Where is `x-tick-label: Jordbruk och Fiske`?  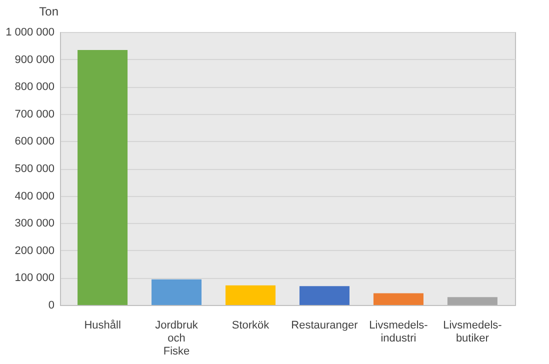
x-tick-label: Jordbruk och Fiske is located at coordinates (176, 339).